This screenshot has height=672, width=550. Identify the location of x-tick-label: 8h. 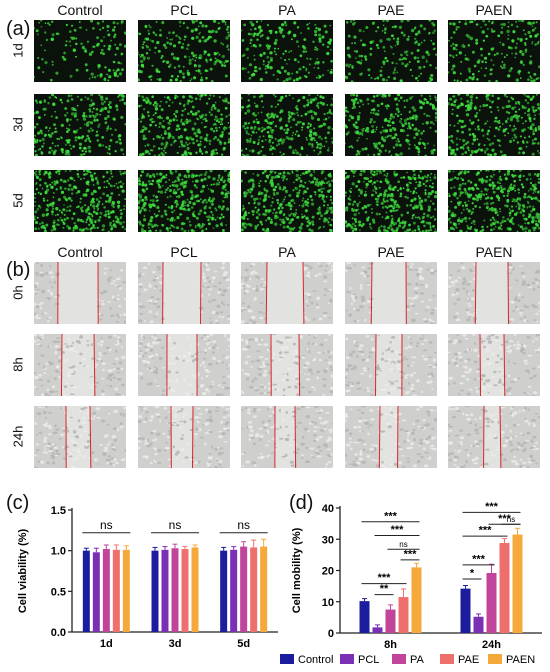
(390, 645).